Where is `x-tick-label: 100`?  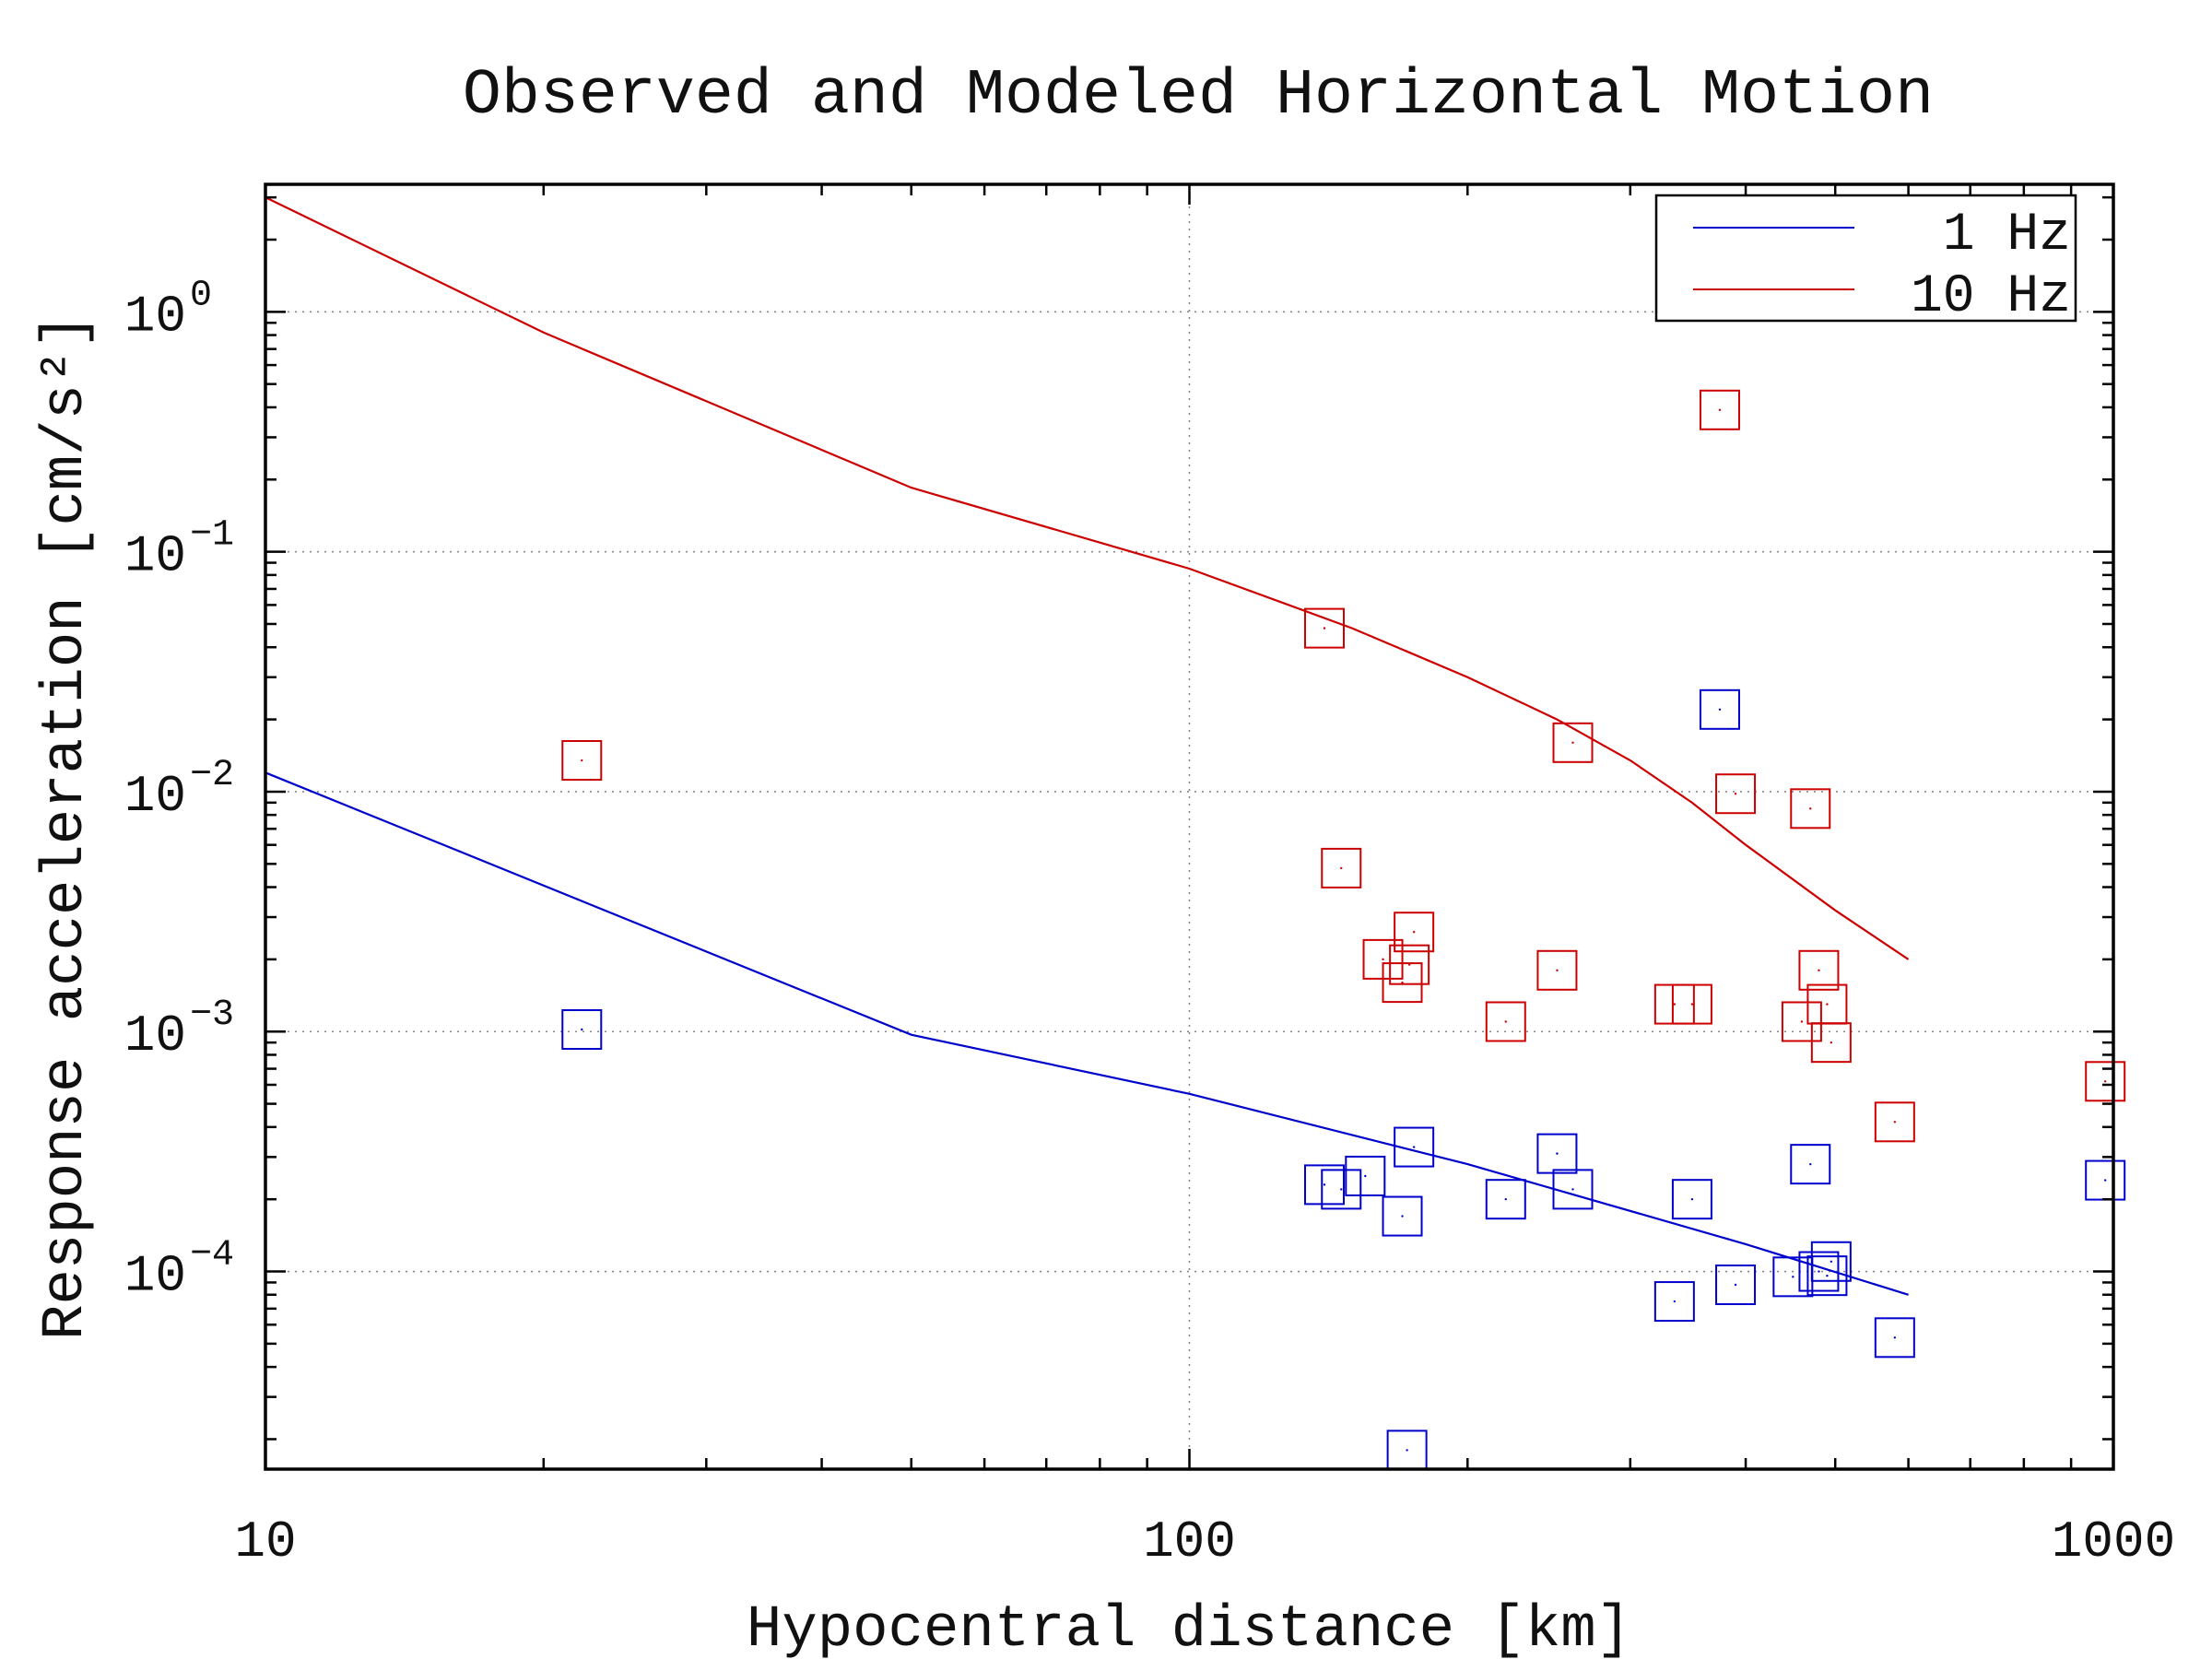 x-tick-label: 100 is located at coordinates (1189, 1541).